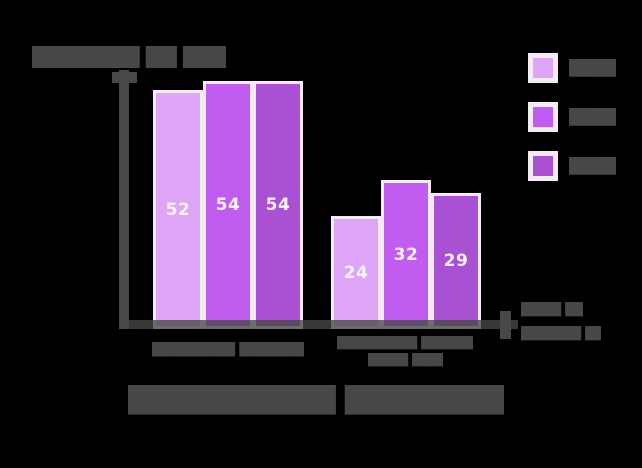 The width and height of the screenshot is (642, 468). I want to click on y-axis-title: ███████ ██ █████, so click(129, 57).